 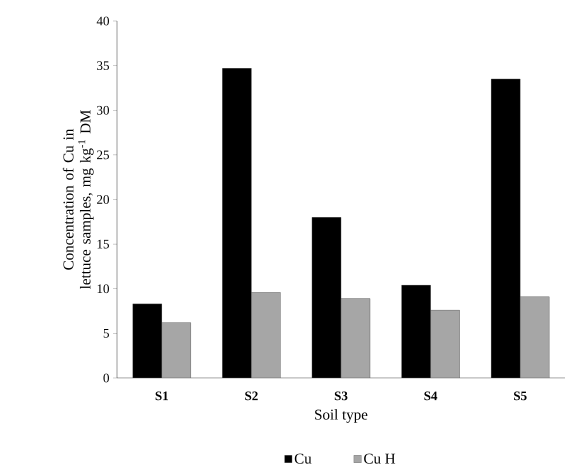 I want to click on x-axis-title: Soil type, so click(x=341, y=416).